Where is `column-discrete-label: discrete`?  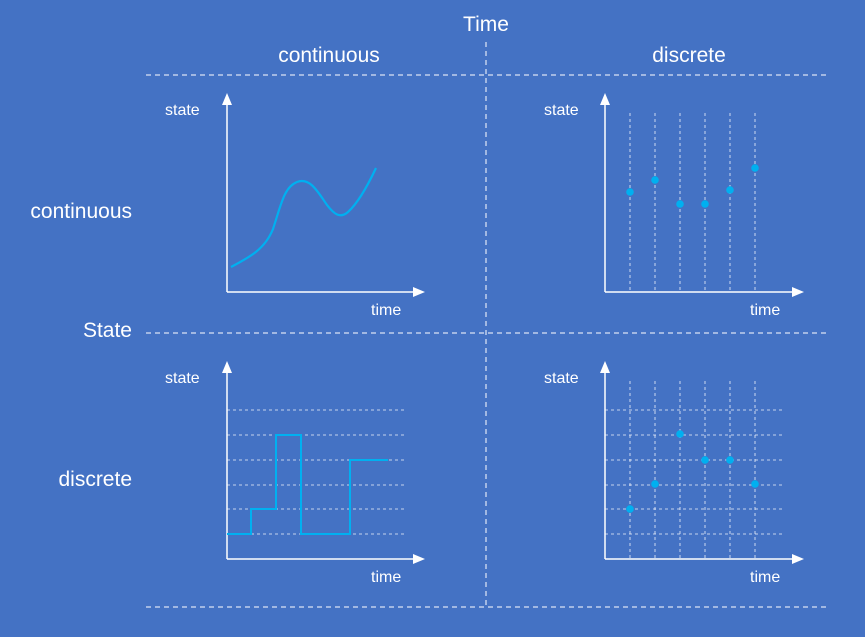
column-discrete-label: discrete is located at coordinates (689, 55).